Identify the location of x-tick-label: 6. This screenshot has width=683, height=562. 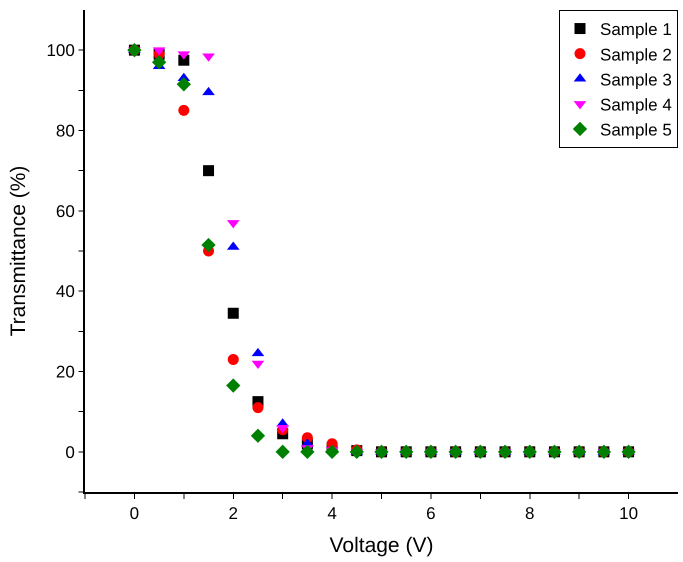
(431, 514).